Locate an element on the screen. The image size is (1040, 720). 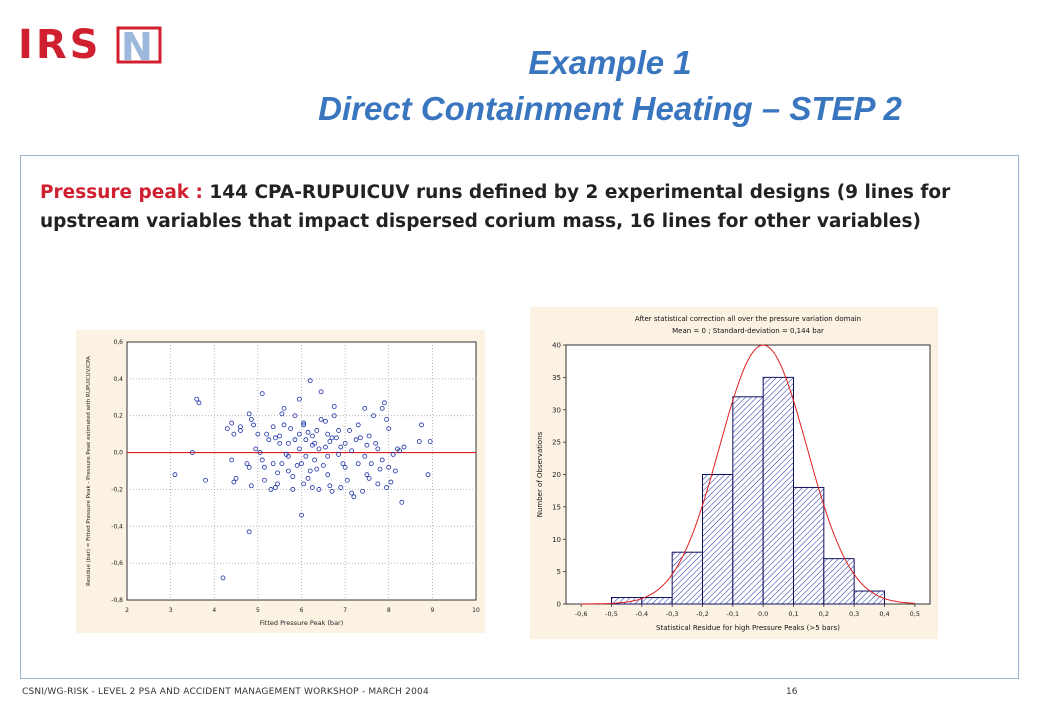
normal-fit-curve is located at coordinates (748, 474).